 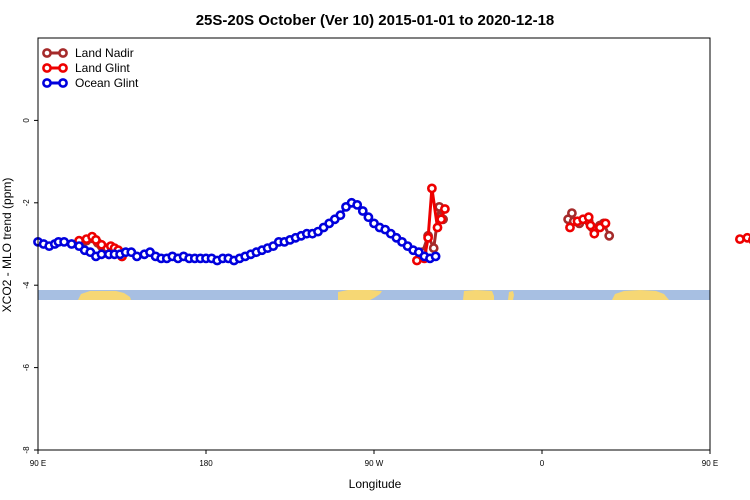 I want to click on x-axis-label: Longitude, so click(x=375, y=484).